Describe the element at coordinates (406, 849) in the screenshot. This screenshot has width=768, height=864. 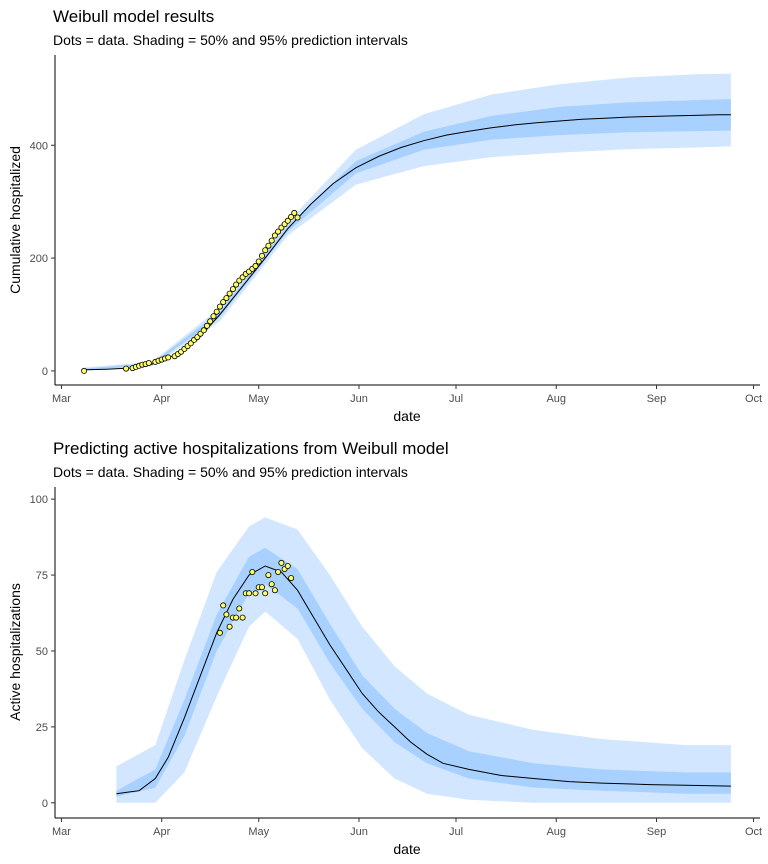
I see `active-x-axis-label: date` at that location.